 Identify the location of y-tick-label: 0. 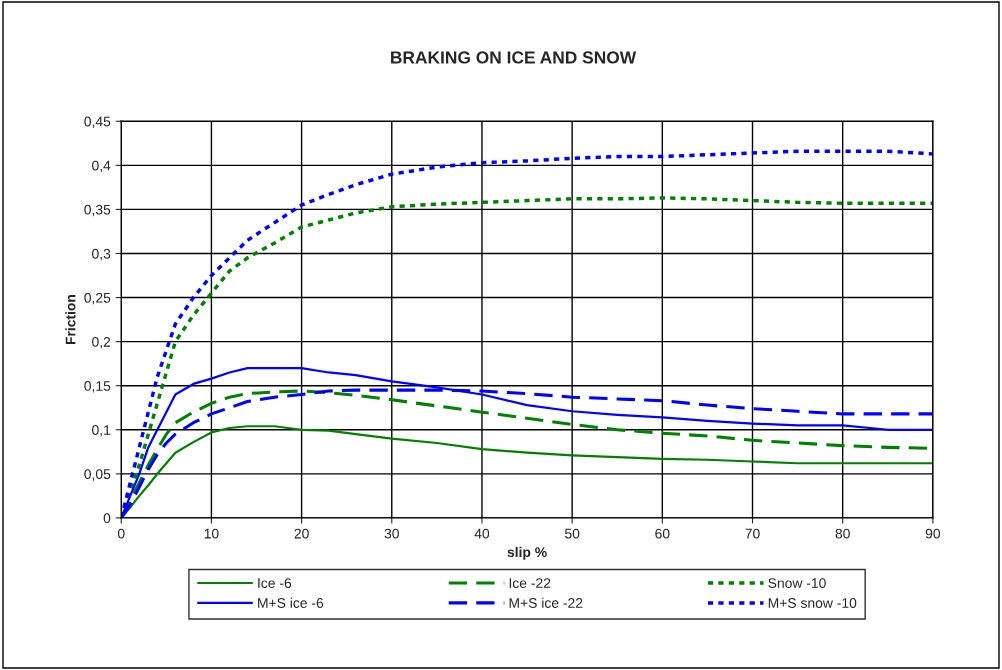
(107, 518).